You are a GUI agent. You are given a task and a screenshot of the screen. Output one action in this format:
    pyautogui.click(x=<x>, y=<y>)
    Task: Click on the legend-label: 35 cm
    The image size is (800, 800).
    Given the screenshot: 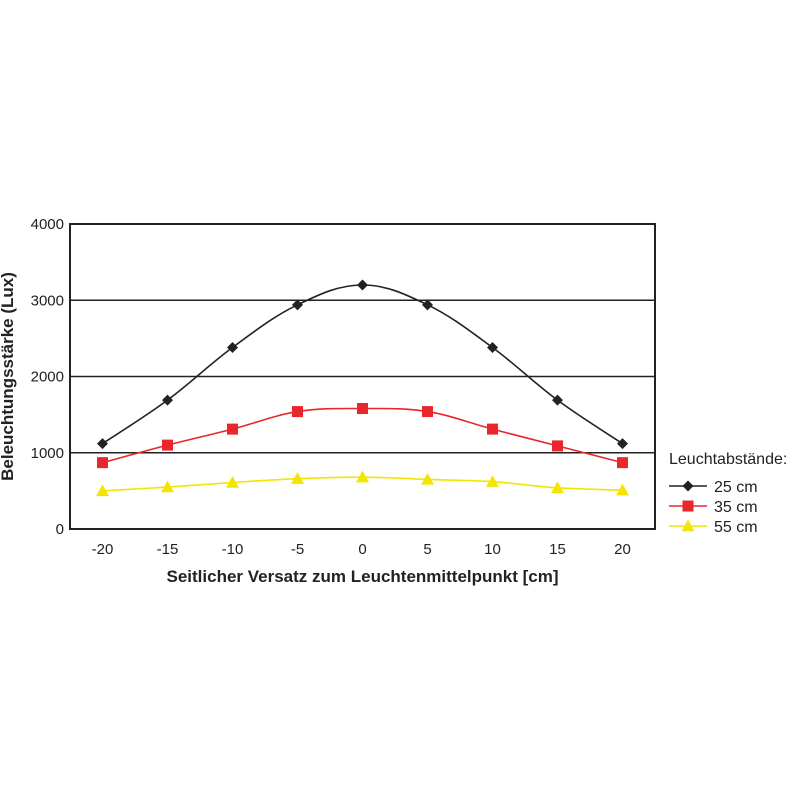 What is the action you would take?
    pyautogui.click(x=736, y=507)
    